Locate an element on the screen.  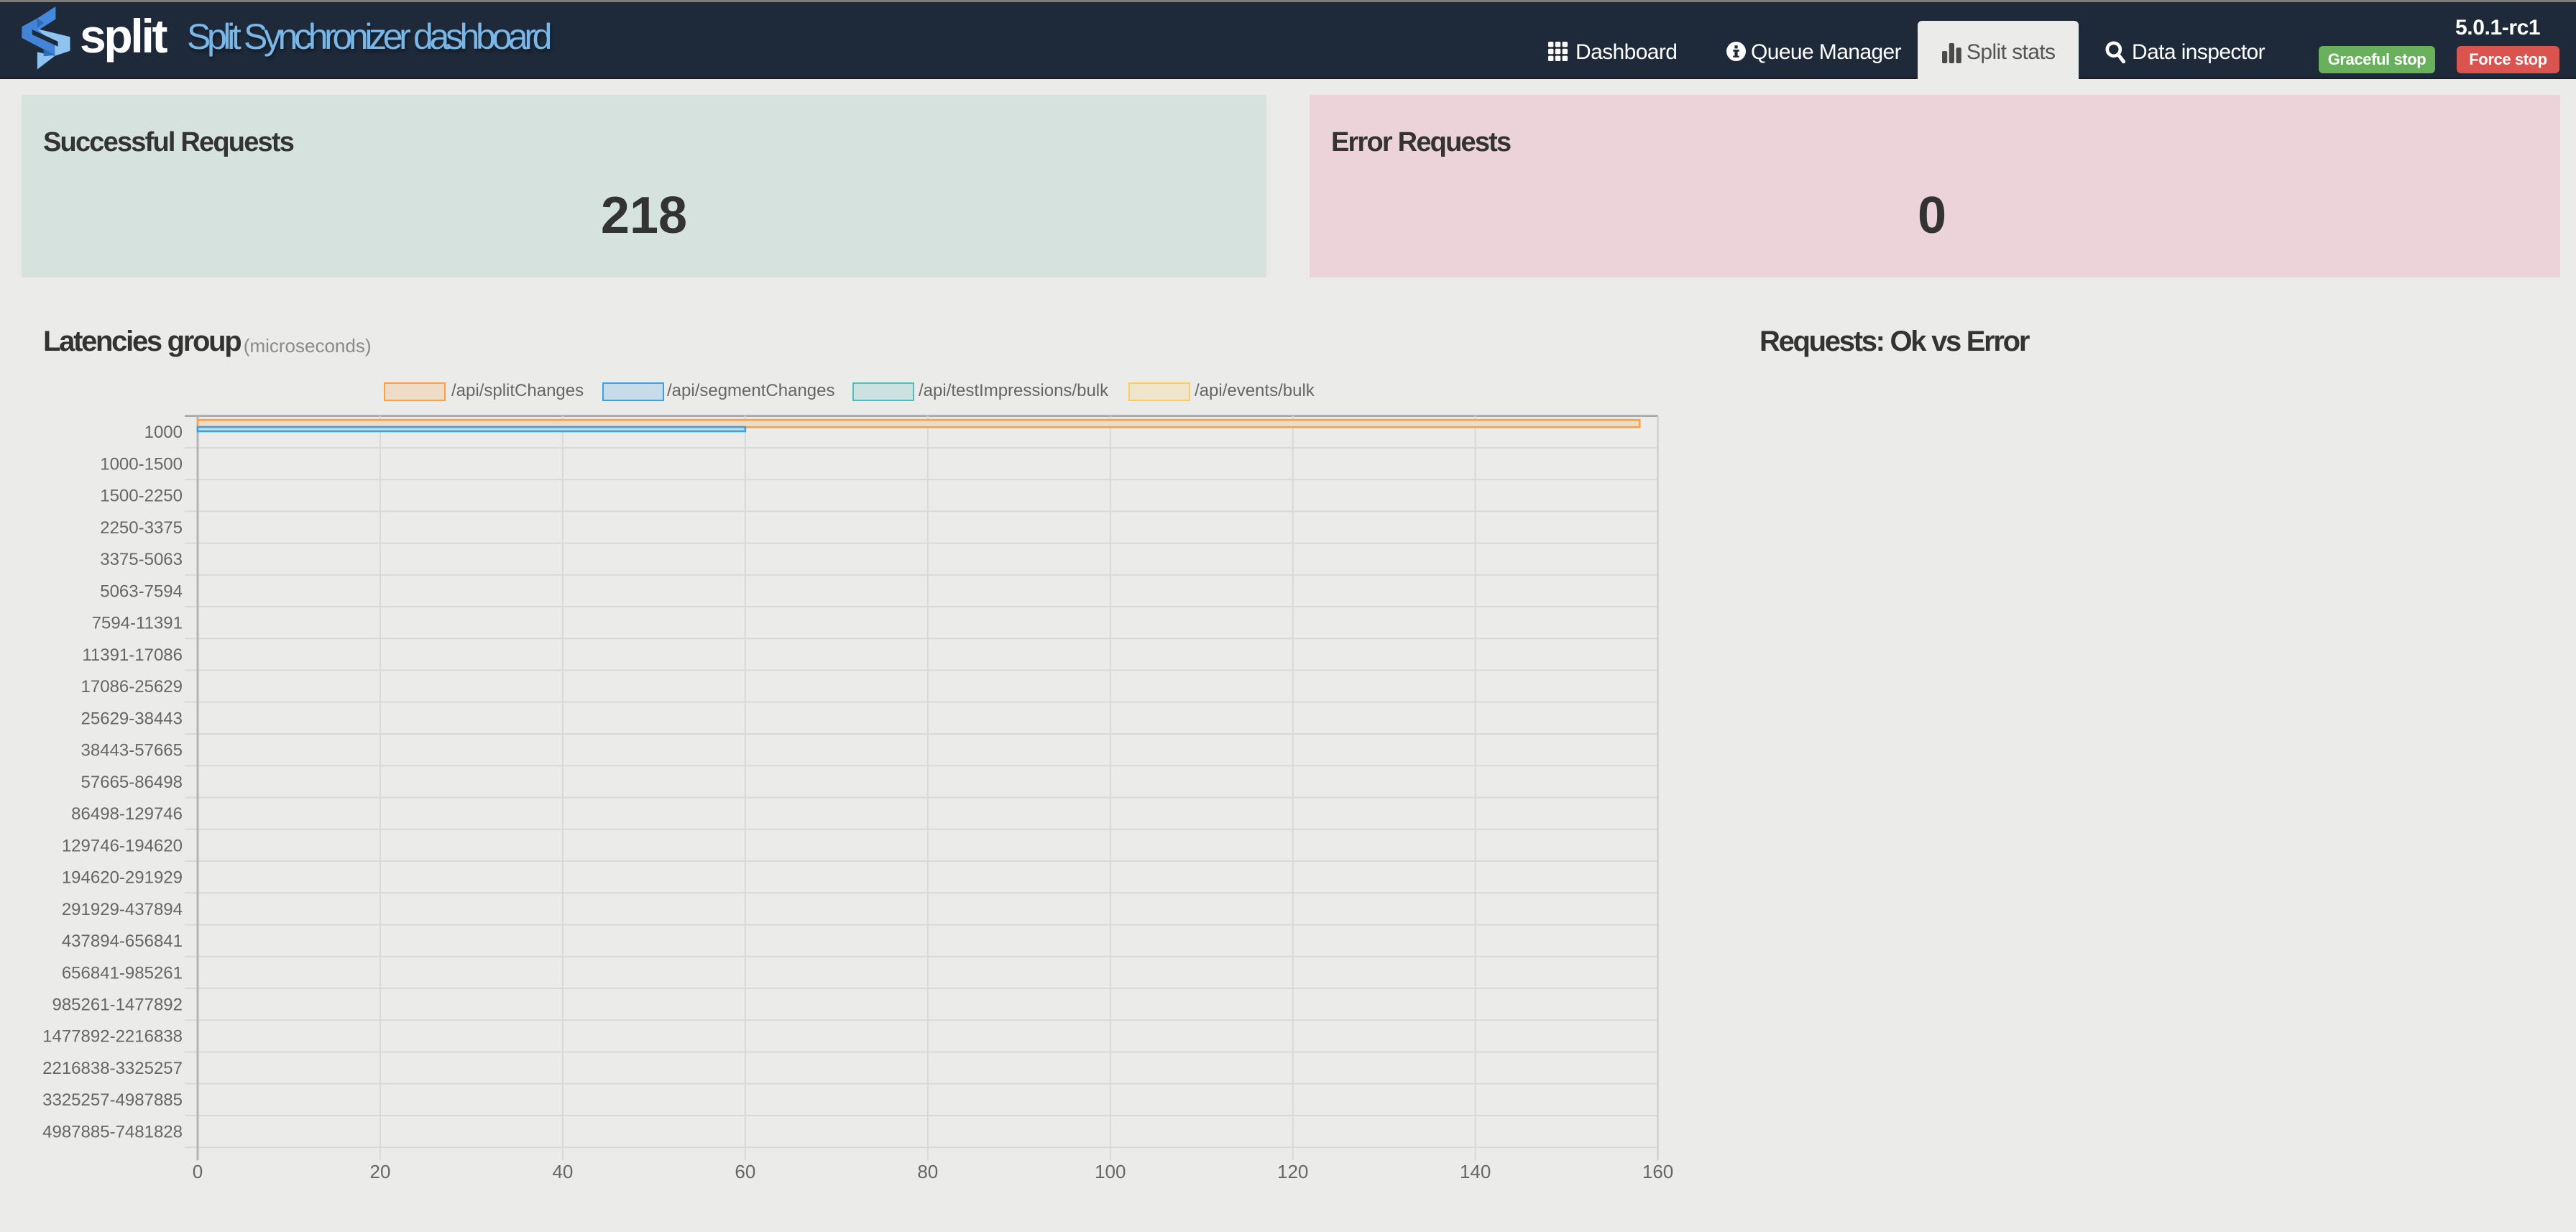
svg-text: 4987885-7481828 is located at coordinates (112, 1131).